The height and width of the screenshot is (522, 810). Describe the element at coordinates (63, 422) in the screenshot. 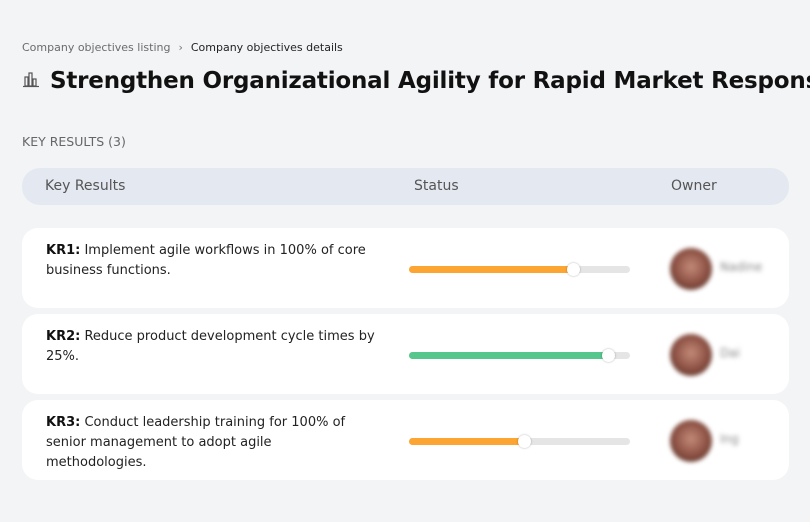

I see `key-result-id: KR3:` at that location.